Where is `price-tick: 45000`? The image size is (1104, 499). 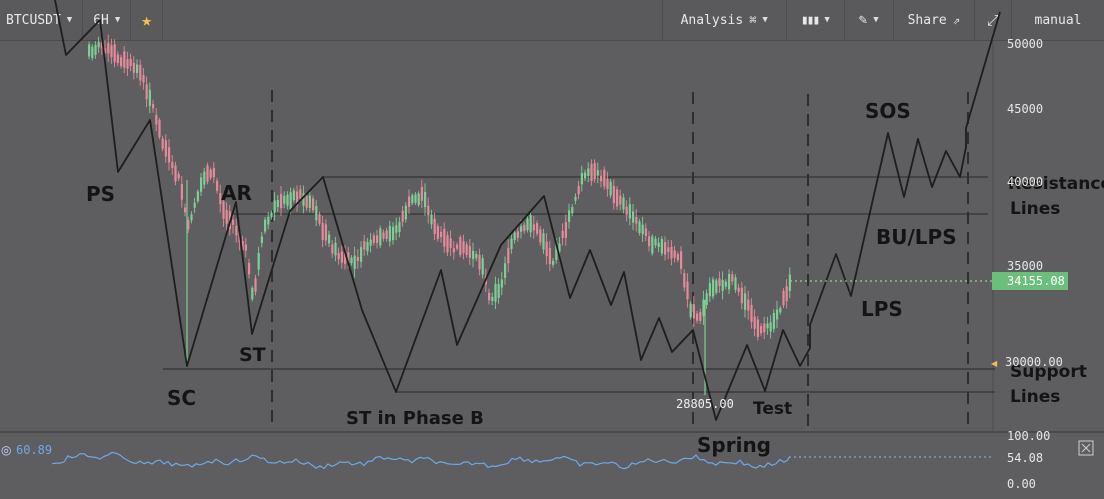
price-tick: 45000 is located at coordinates (1025, 109).